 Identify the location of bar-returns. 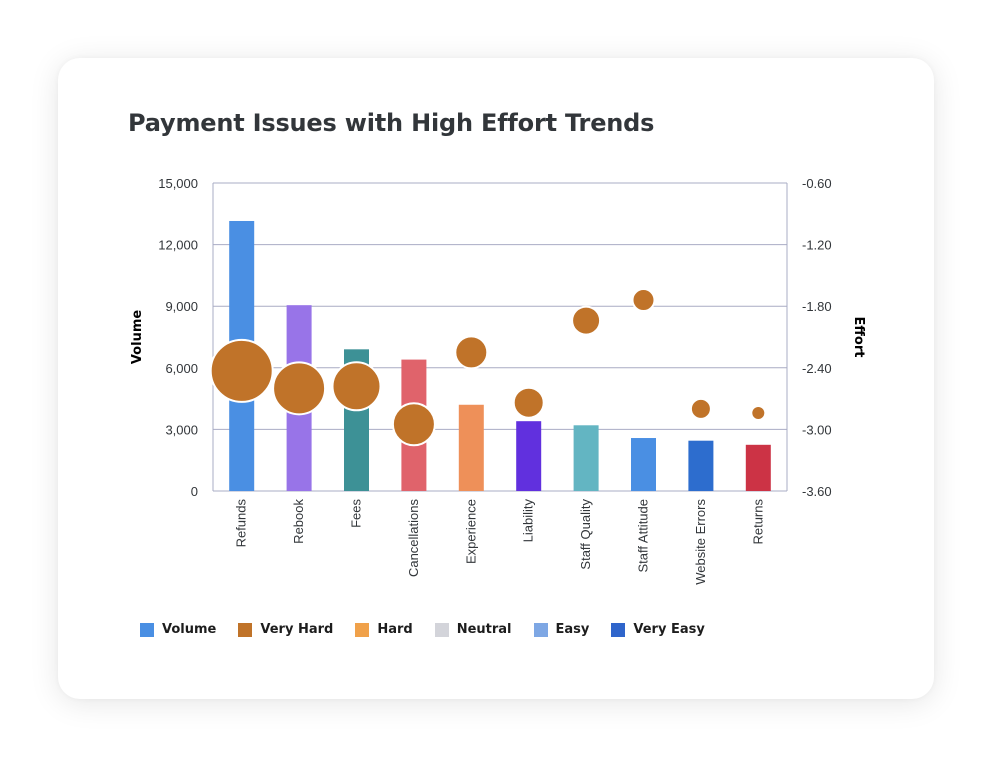
(758, 467).